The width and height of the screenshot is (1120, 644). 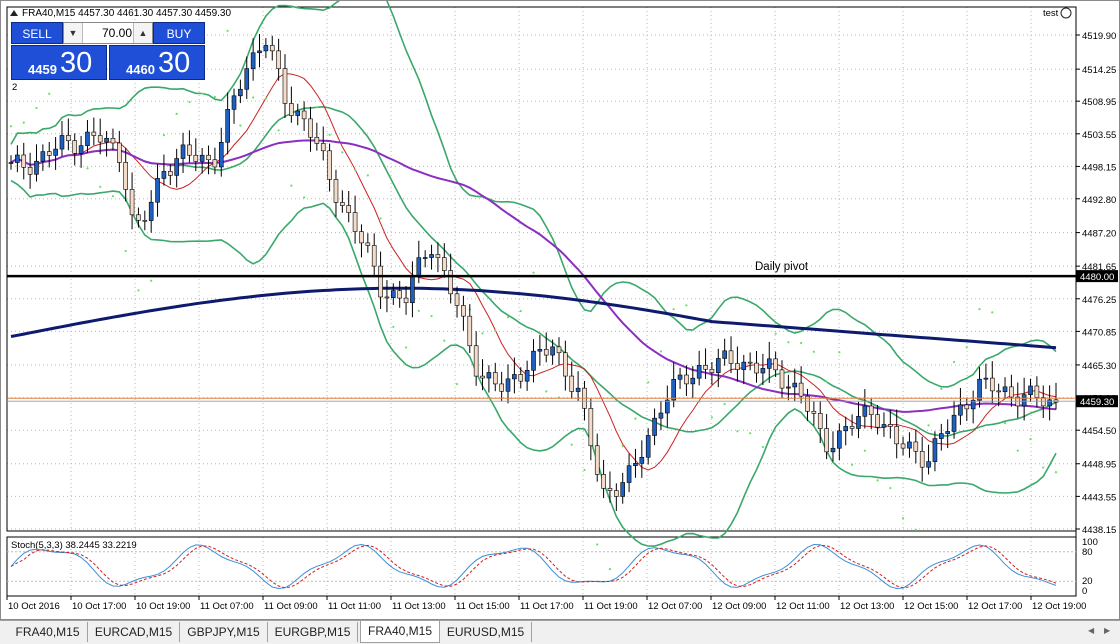 I want to click on chart-tab: EURGBP,M15, so click(x=313, y=632).